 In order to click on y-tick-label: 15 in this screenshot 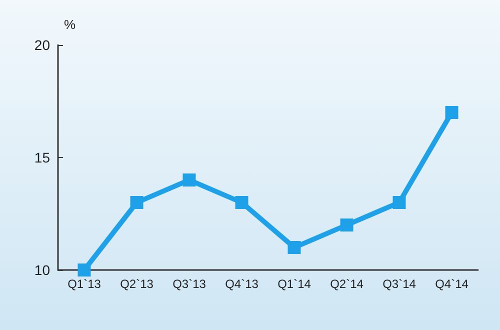, I will do `click(42, 158)`.